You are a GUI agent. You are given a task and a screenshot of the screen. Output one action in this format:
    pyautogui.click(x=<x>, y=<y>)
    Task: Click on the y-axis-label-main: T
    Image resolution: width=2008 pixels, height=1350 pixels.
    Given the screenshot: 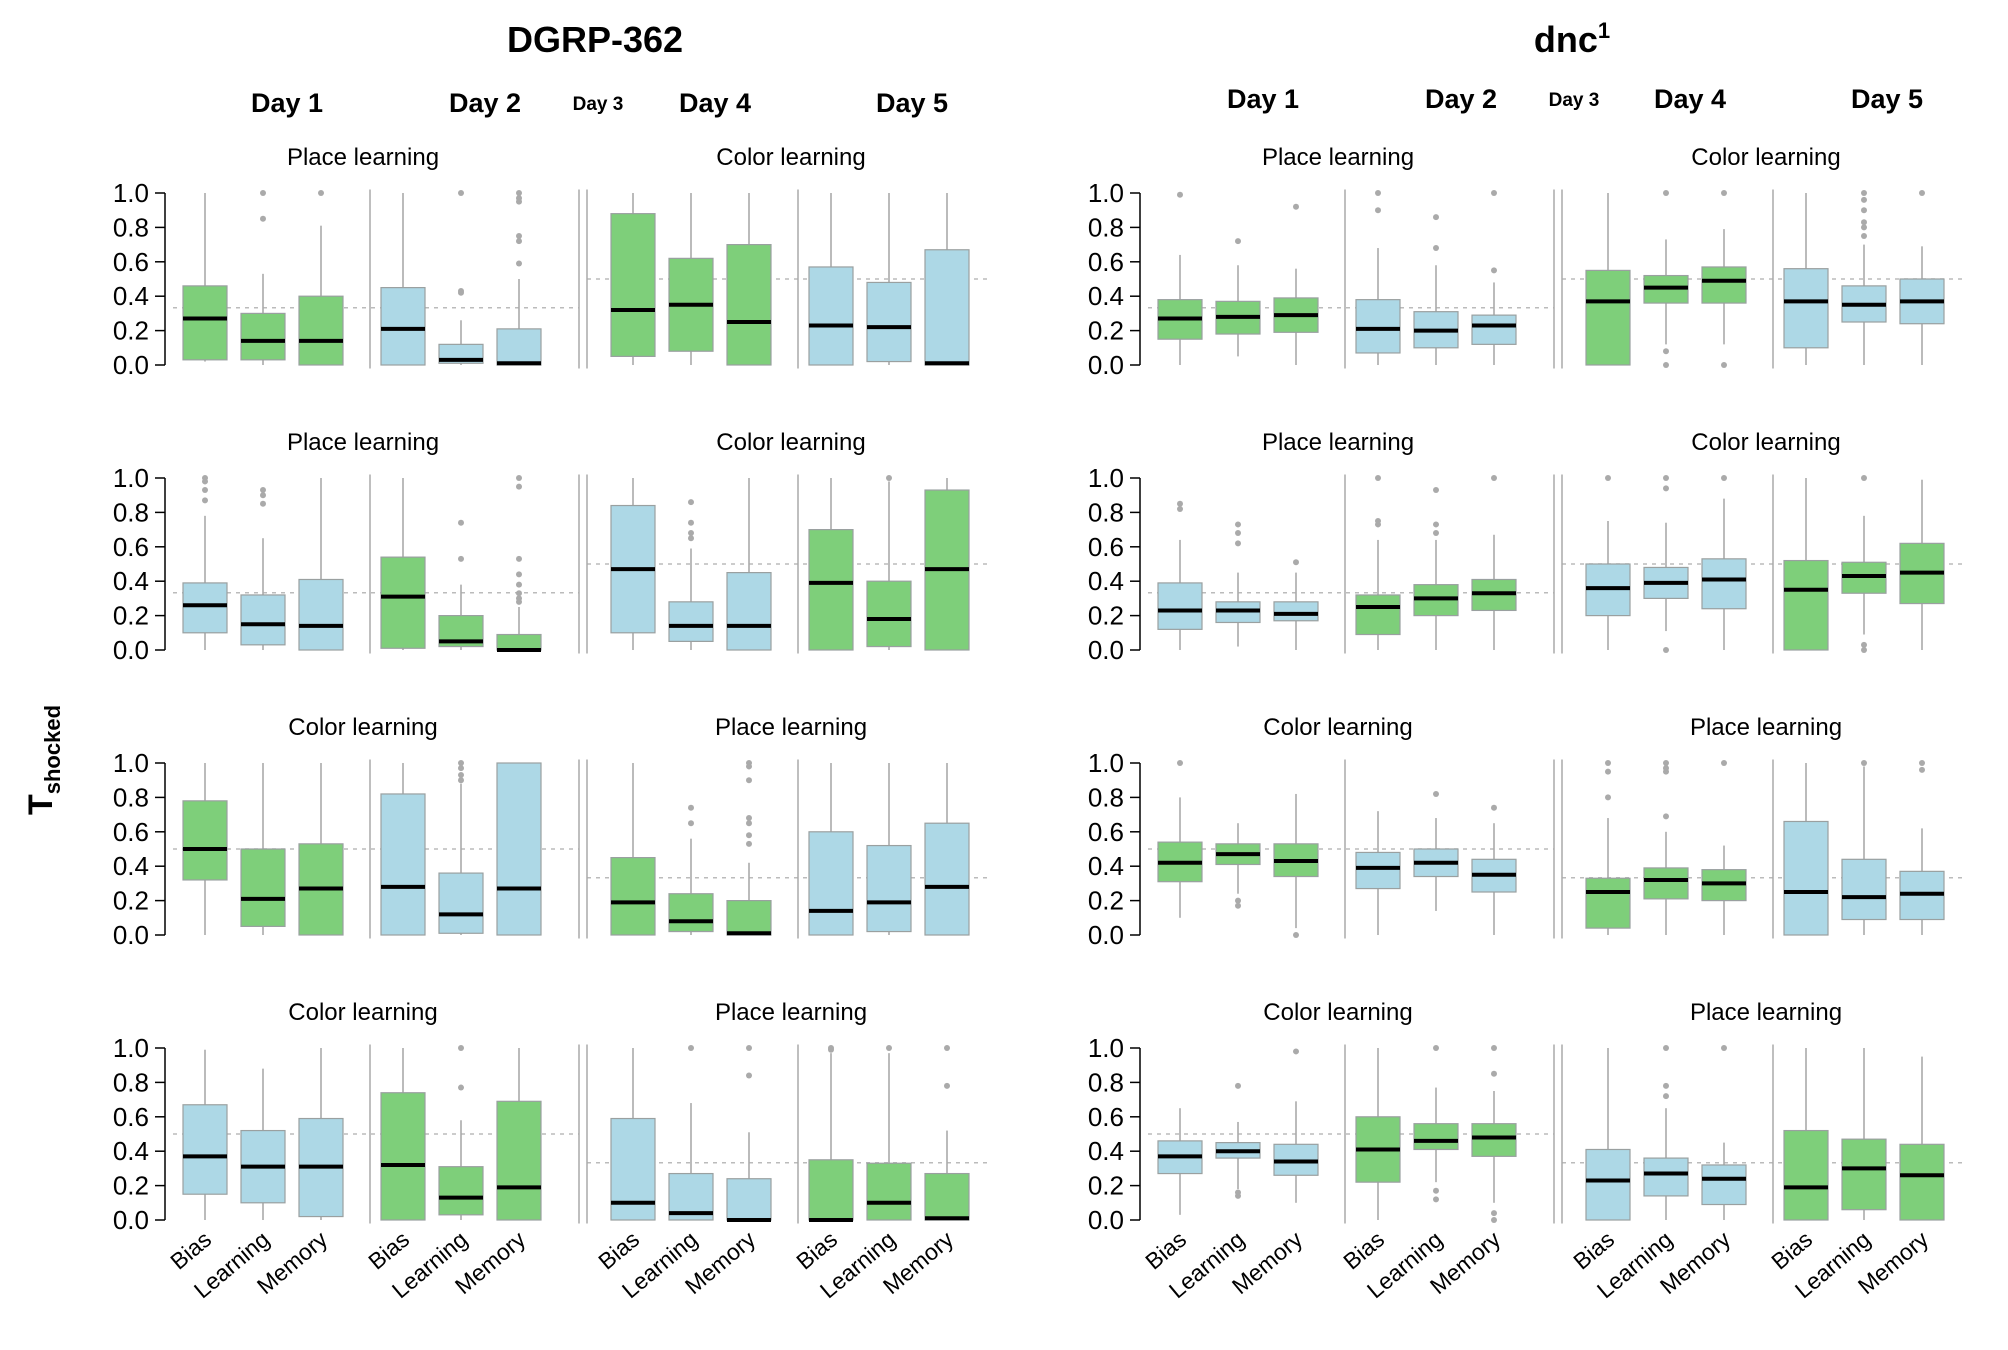 What is the action you would take?
    pyautogui.click(x=41, y=804)
    